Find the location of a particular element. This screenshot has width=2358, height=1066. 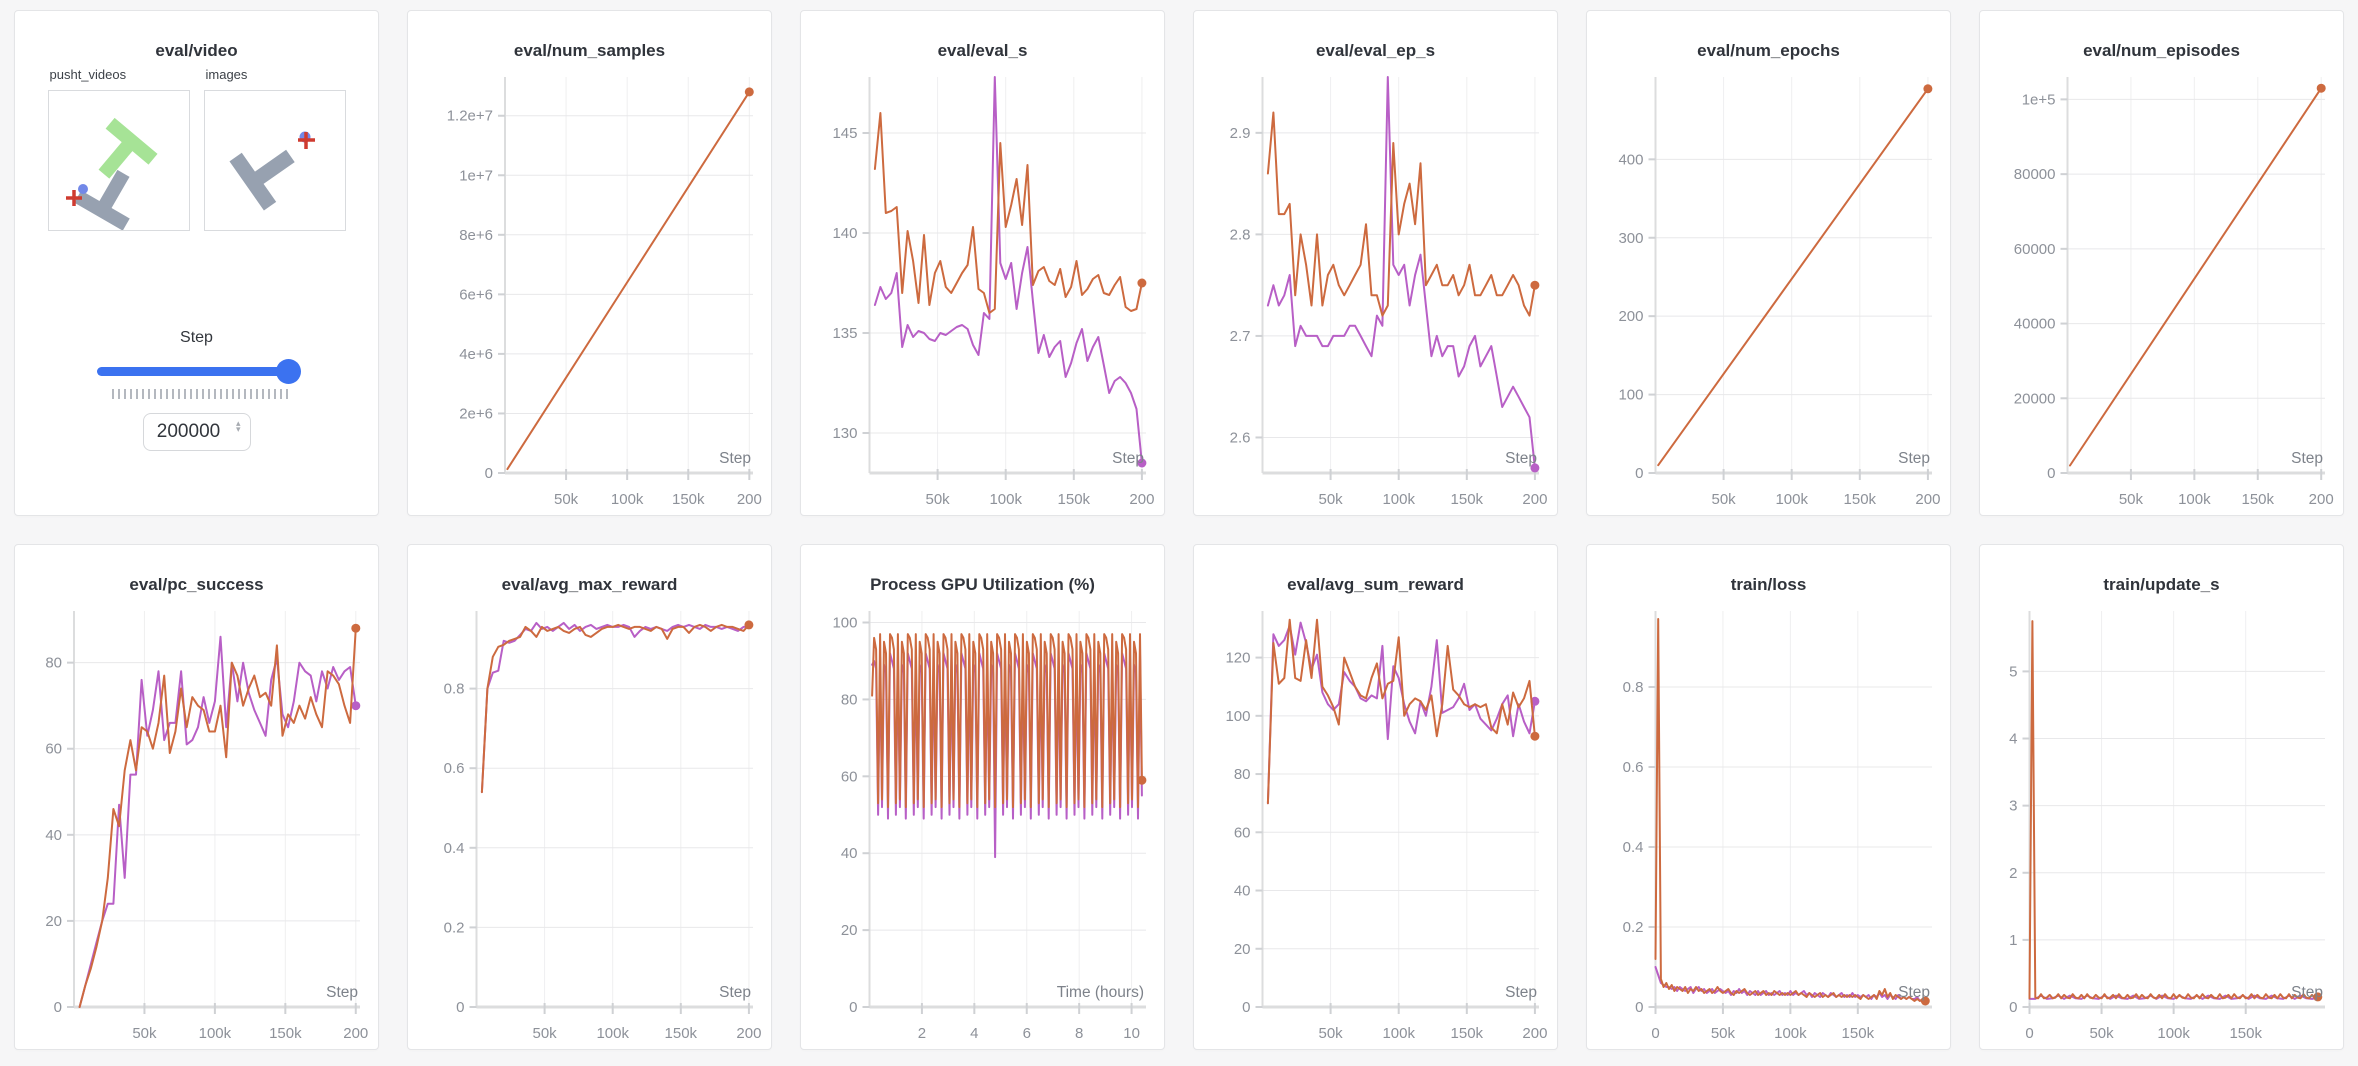

step-input is located at coordinates (196, 432).